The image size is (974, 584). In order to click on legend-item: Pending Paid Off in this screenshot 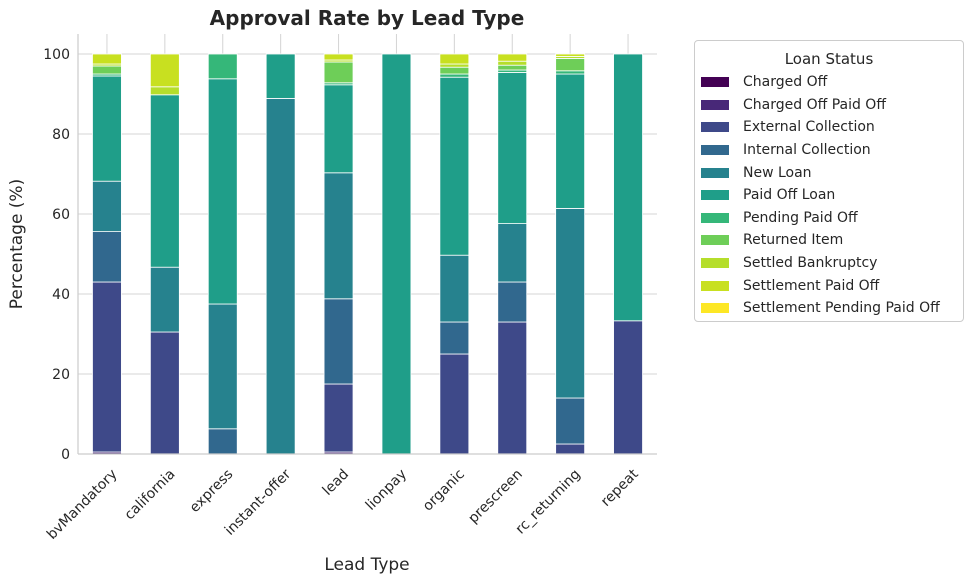, I will do `click(829, 218)`.